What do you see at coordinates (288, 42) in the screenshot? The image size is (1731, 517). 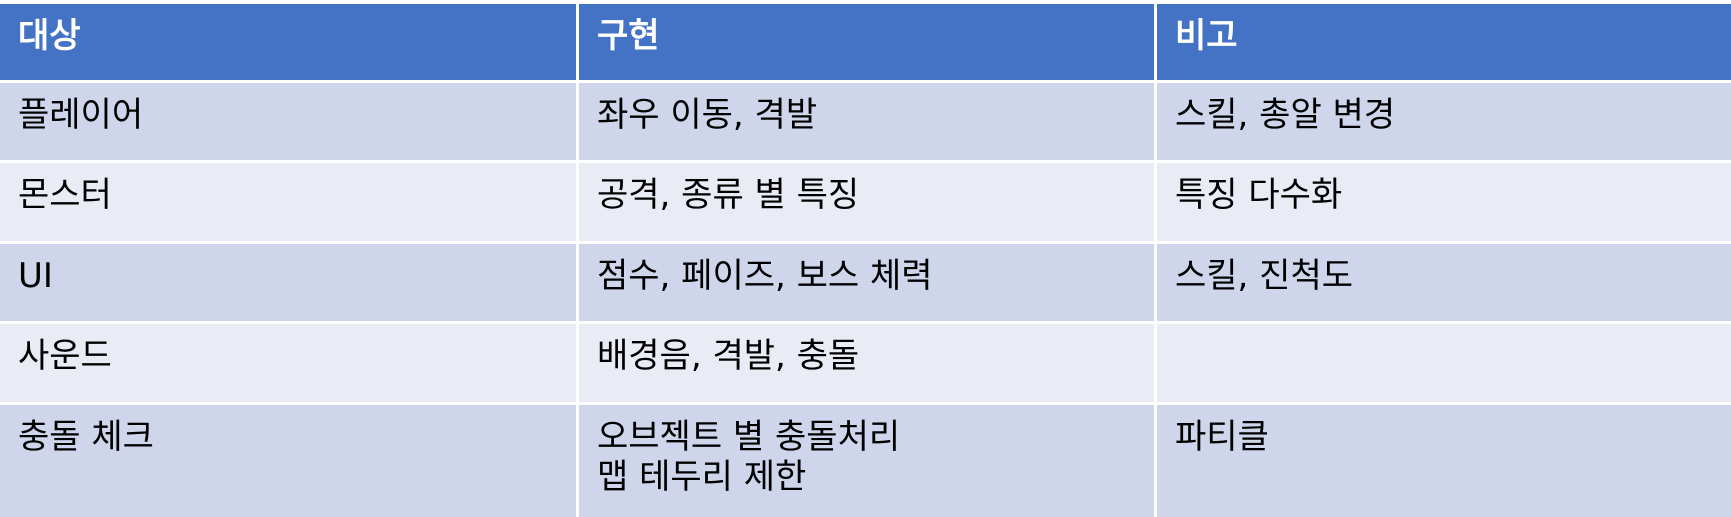 I see `header-target: 대상` at bounding box center [288, 42].